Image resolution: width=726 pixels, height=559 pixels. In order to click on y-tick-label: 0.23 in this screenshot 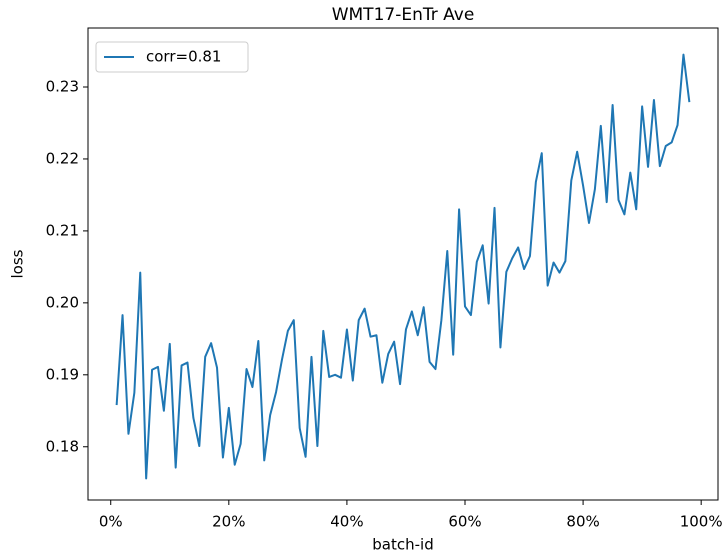, I will do `click(62, 87)`.